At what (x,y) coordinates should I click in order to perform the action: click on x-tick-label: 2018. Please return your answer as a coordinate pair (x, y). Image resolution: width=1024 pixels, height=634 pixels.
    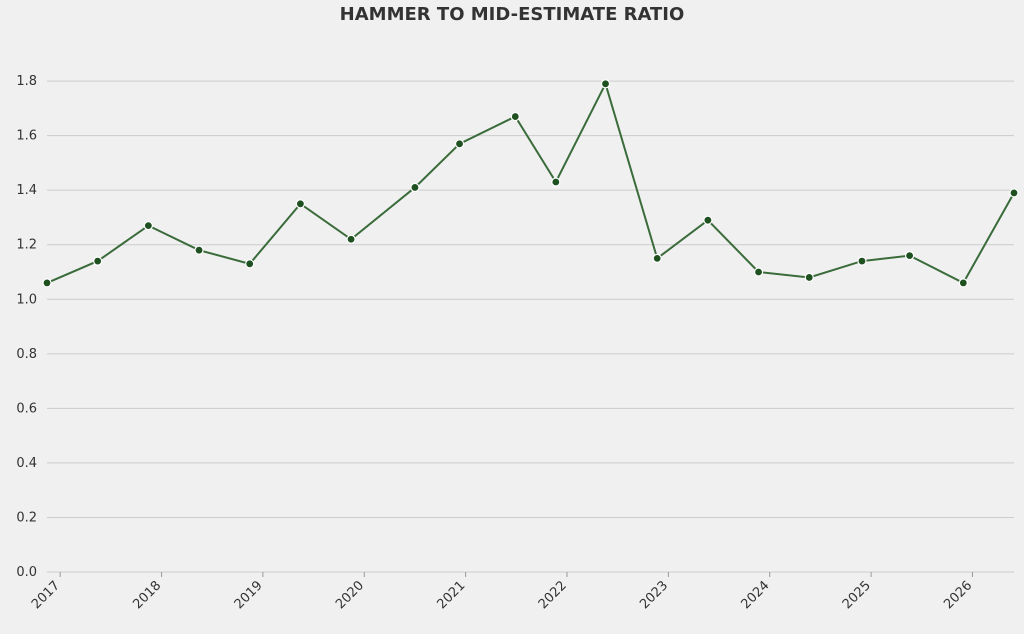
    Looking at the image, I should click on (147, 595).